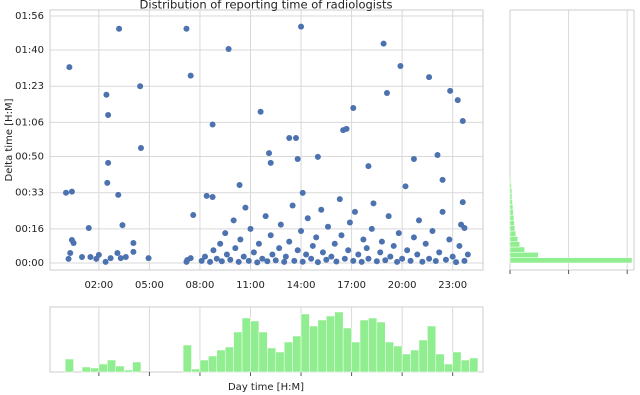 The height and width of the screenshot is (395, 640). What do you see at coordinates (572, 140) in the screenshot?
I see `right-hist-frame` at bounding box center [572, 140].